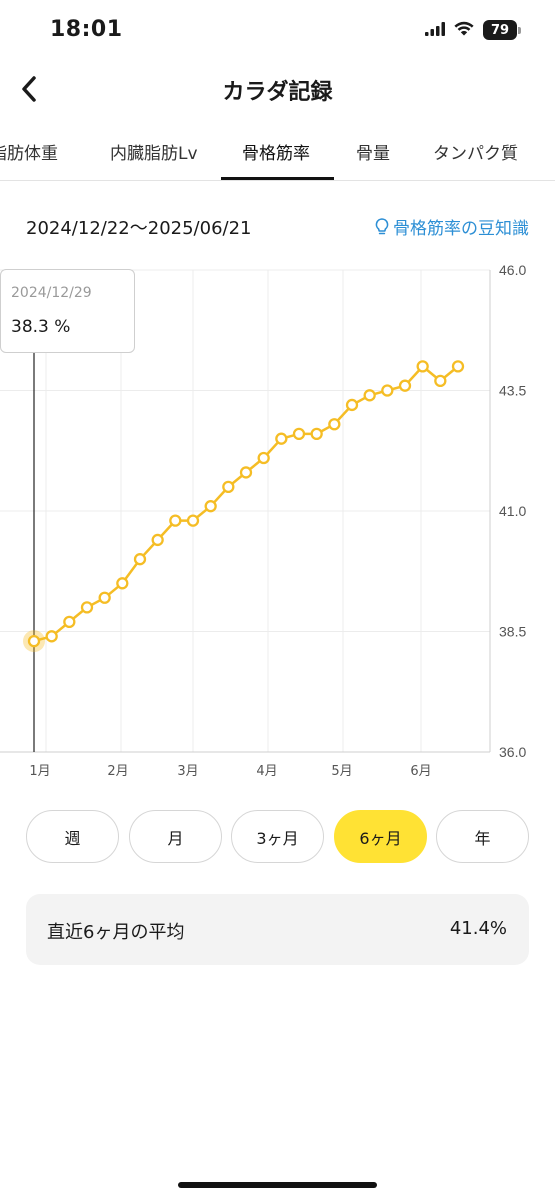 The height and width of the screenshot is (1200, 555). What do you see at coordinates (86, 29) in the screenshot?
I see `status-time: 18:01` at bounding box center [86, 29].